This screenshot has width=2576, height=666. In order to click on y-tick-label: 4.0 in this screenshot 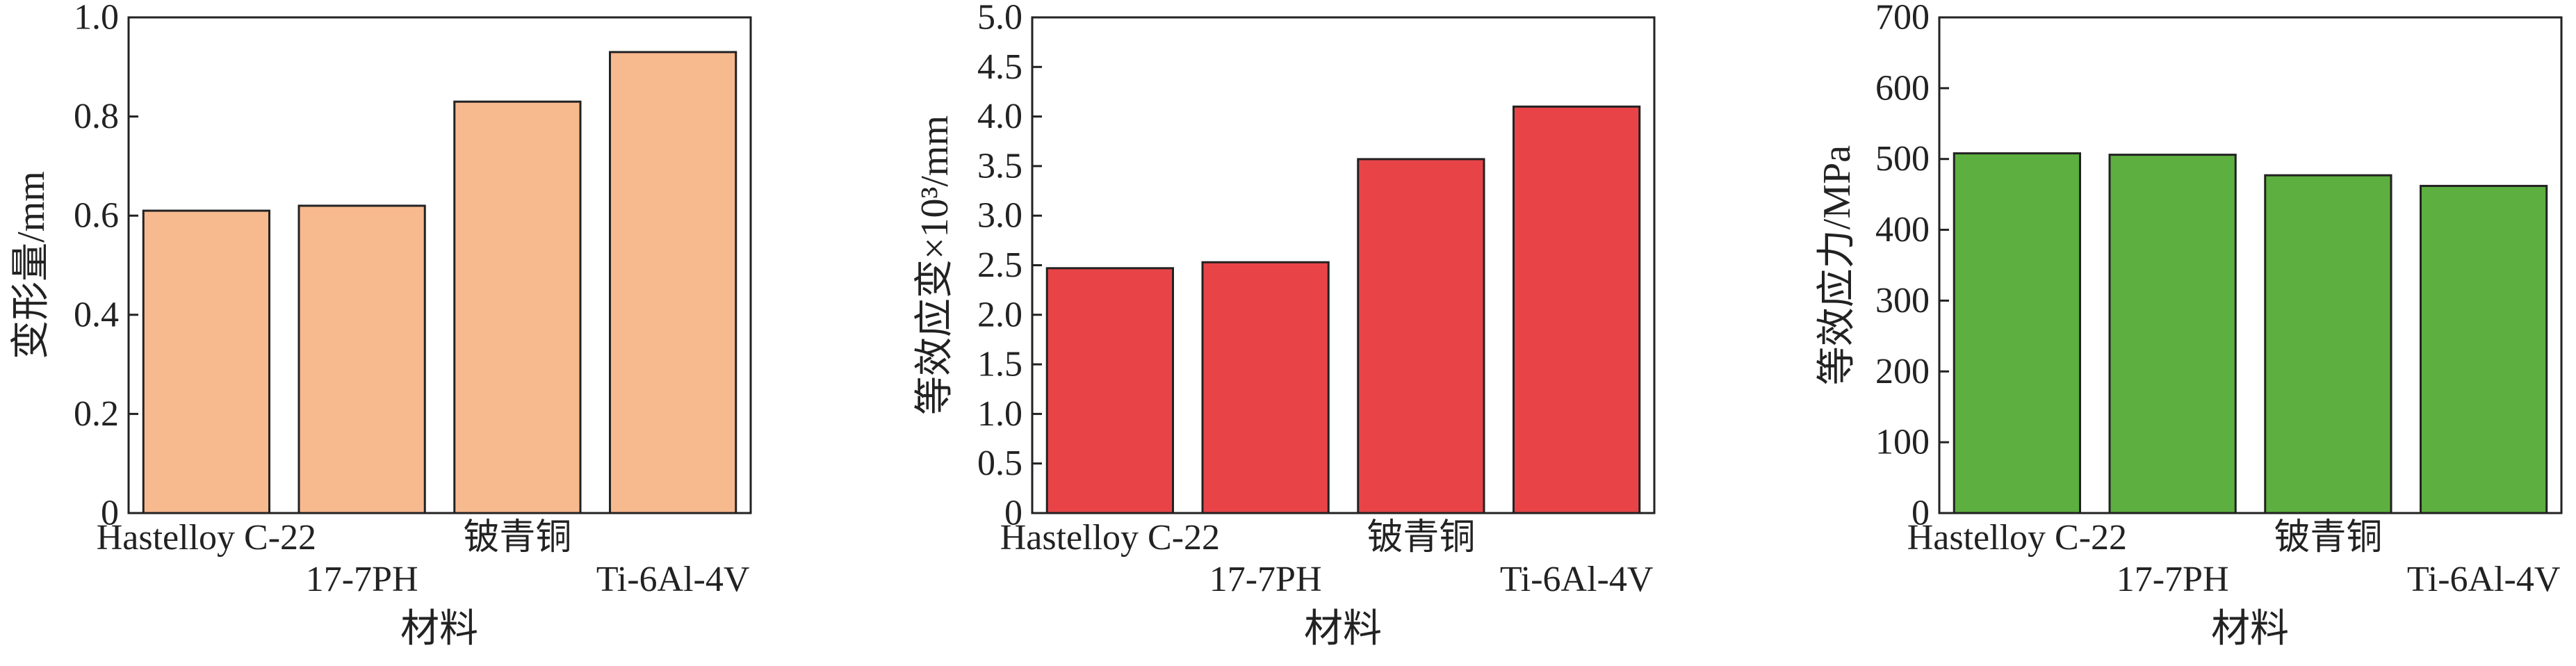, I will do `click(999, 116)`.